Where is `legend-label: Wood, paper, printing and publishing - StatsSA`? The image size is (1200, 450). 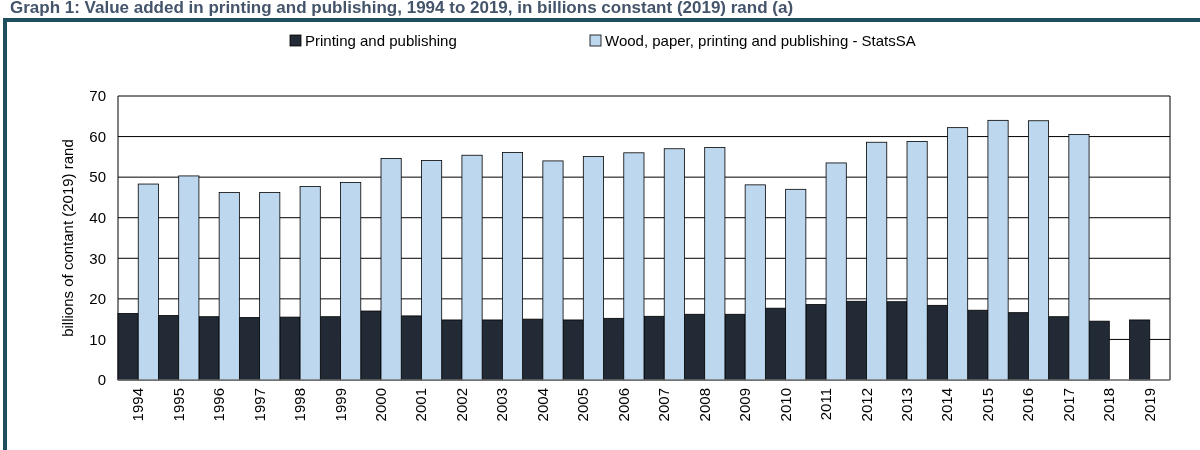 legend-label: Wood, paper, printing and publishing - StatsSA is located at coordinates (760, 40).